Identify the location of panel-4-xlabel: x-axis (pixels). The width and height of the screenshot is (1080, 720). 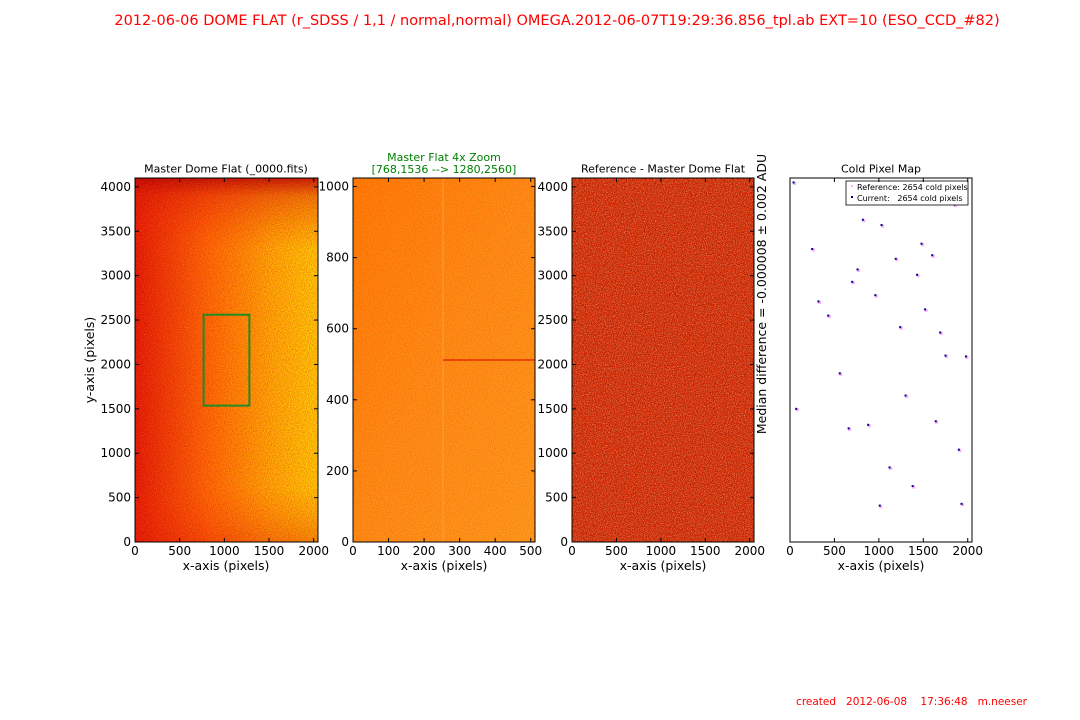
(881, 565).